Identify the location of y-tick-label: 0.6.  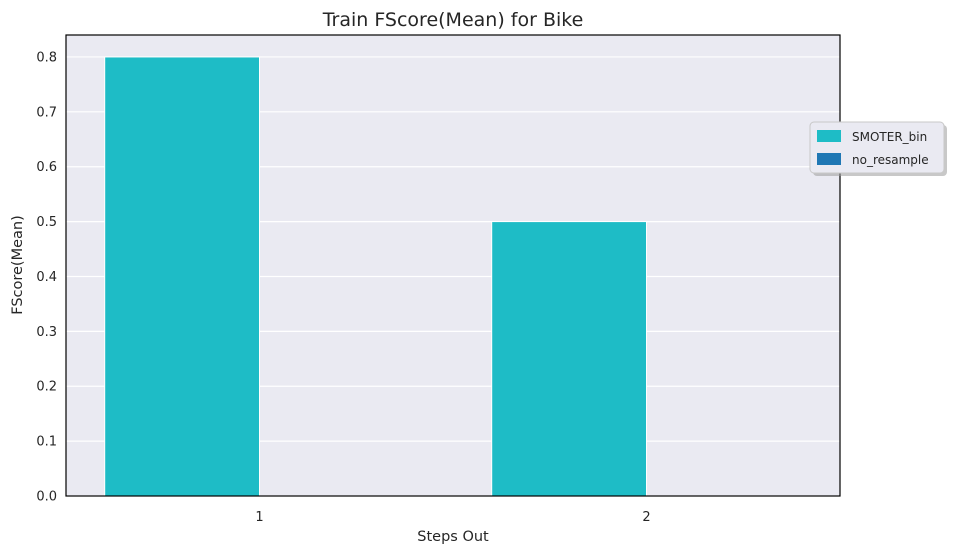
(46, 167).